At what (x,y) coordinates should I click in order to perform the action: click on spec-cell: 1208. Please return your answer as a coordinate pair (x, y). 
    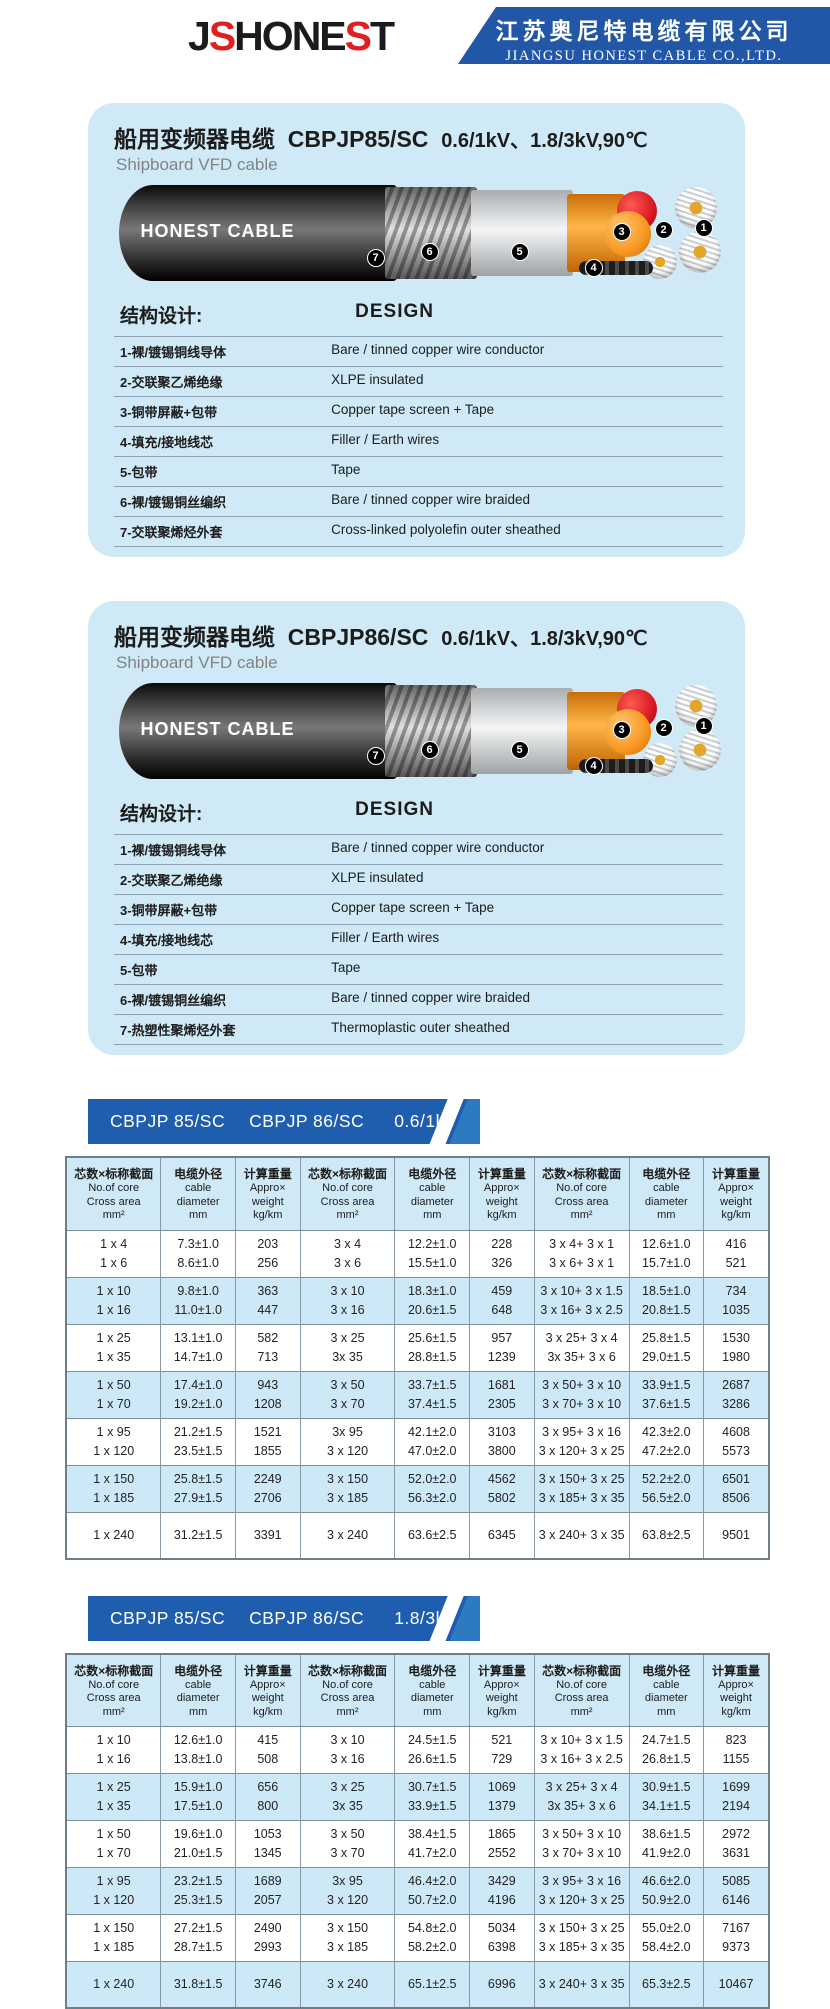
    Looking at the image, I should click on (267, 1407).